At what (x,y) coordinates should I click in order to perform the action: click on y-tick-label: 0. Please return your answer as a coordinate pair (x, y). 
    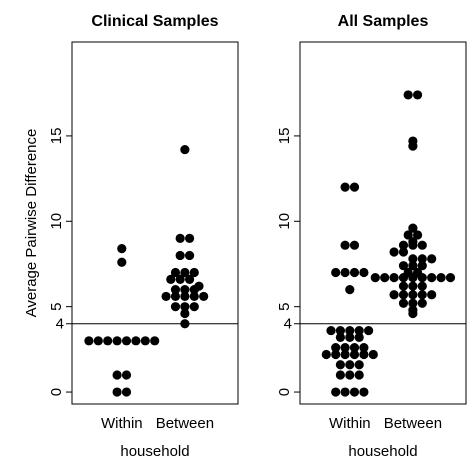
    Looking at the image, I should click on (284, 392).